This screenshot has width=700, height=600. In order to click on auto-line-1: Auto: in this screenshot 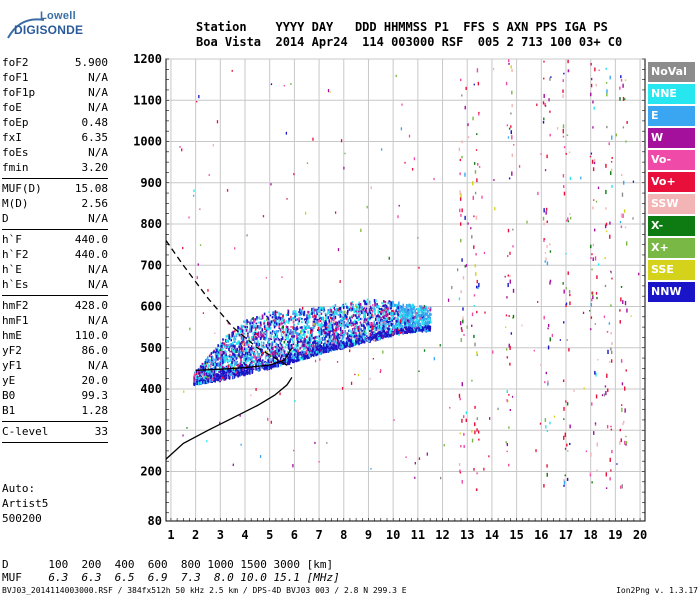, I will do `click(19, 488)`.